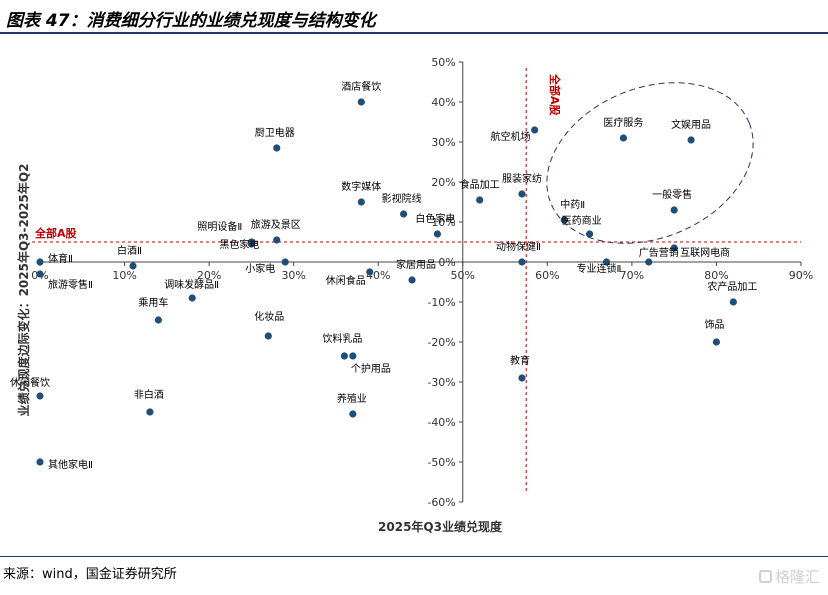  What do you see at coordinates (191, 21) in the screenshot?
I see `figure-title: 图表 47：消费细分行业的业绩兑现度与结构变化` at bounding box center [191, 21].